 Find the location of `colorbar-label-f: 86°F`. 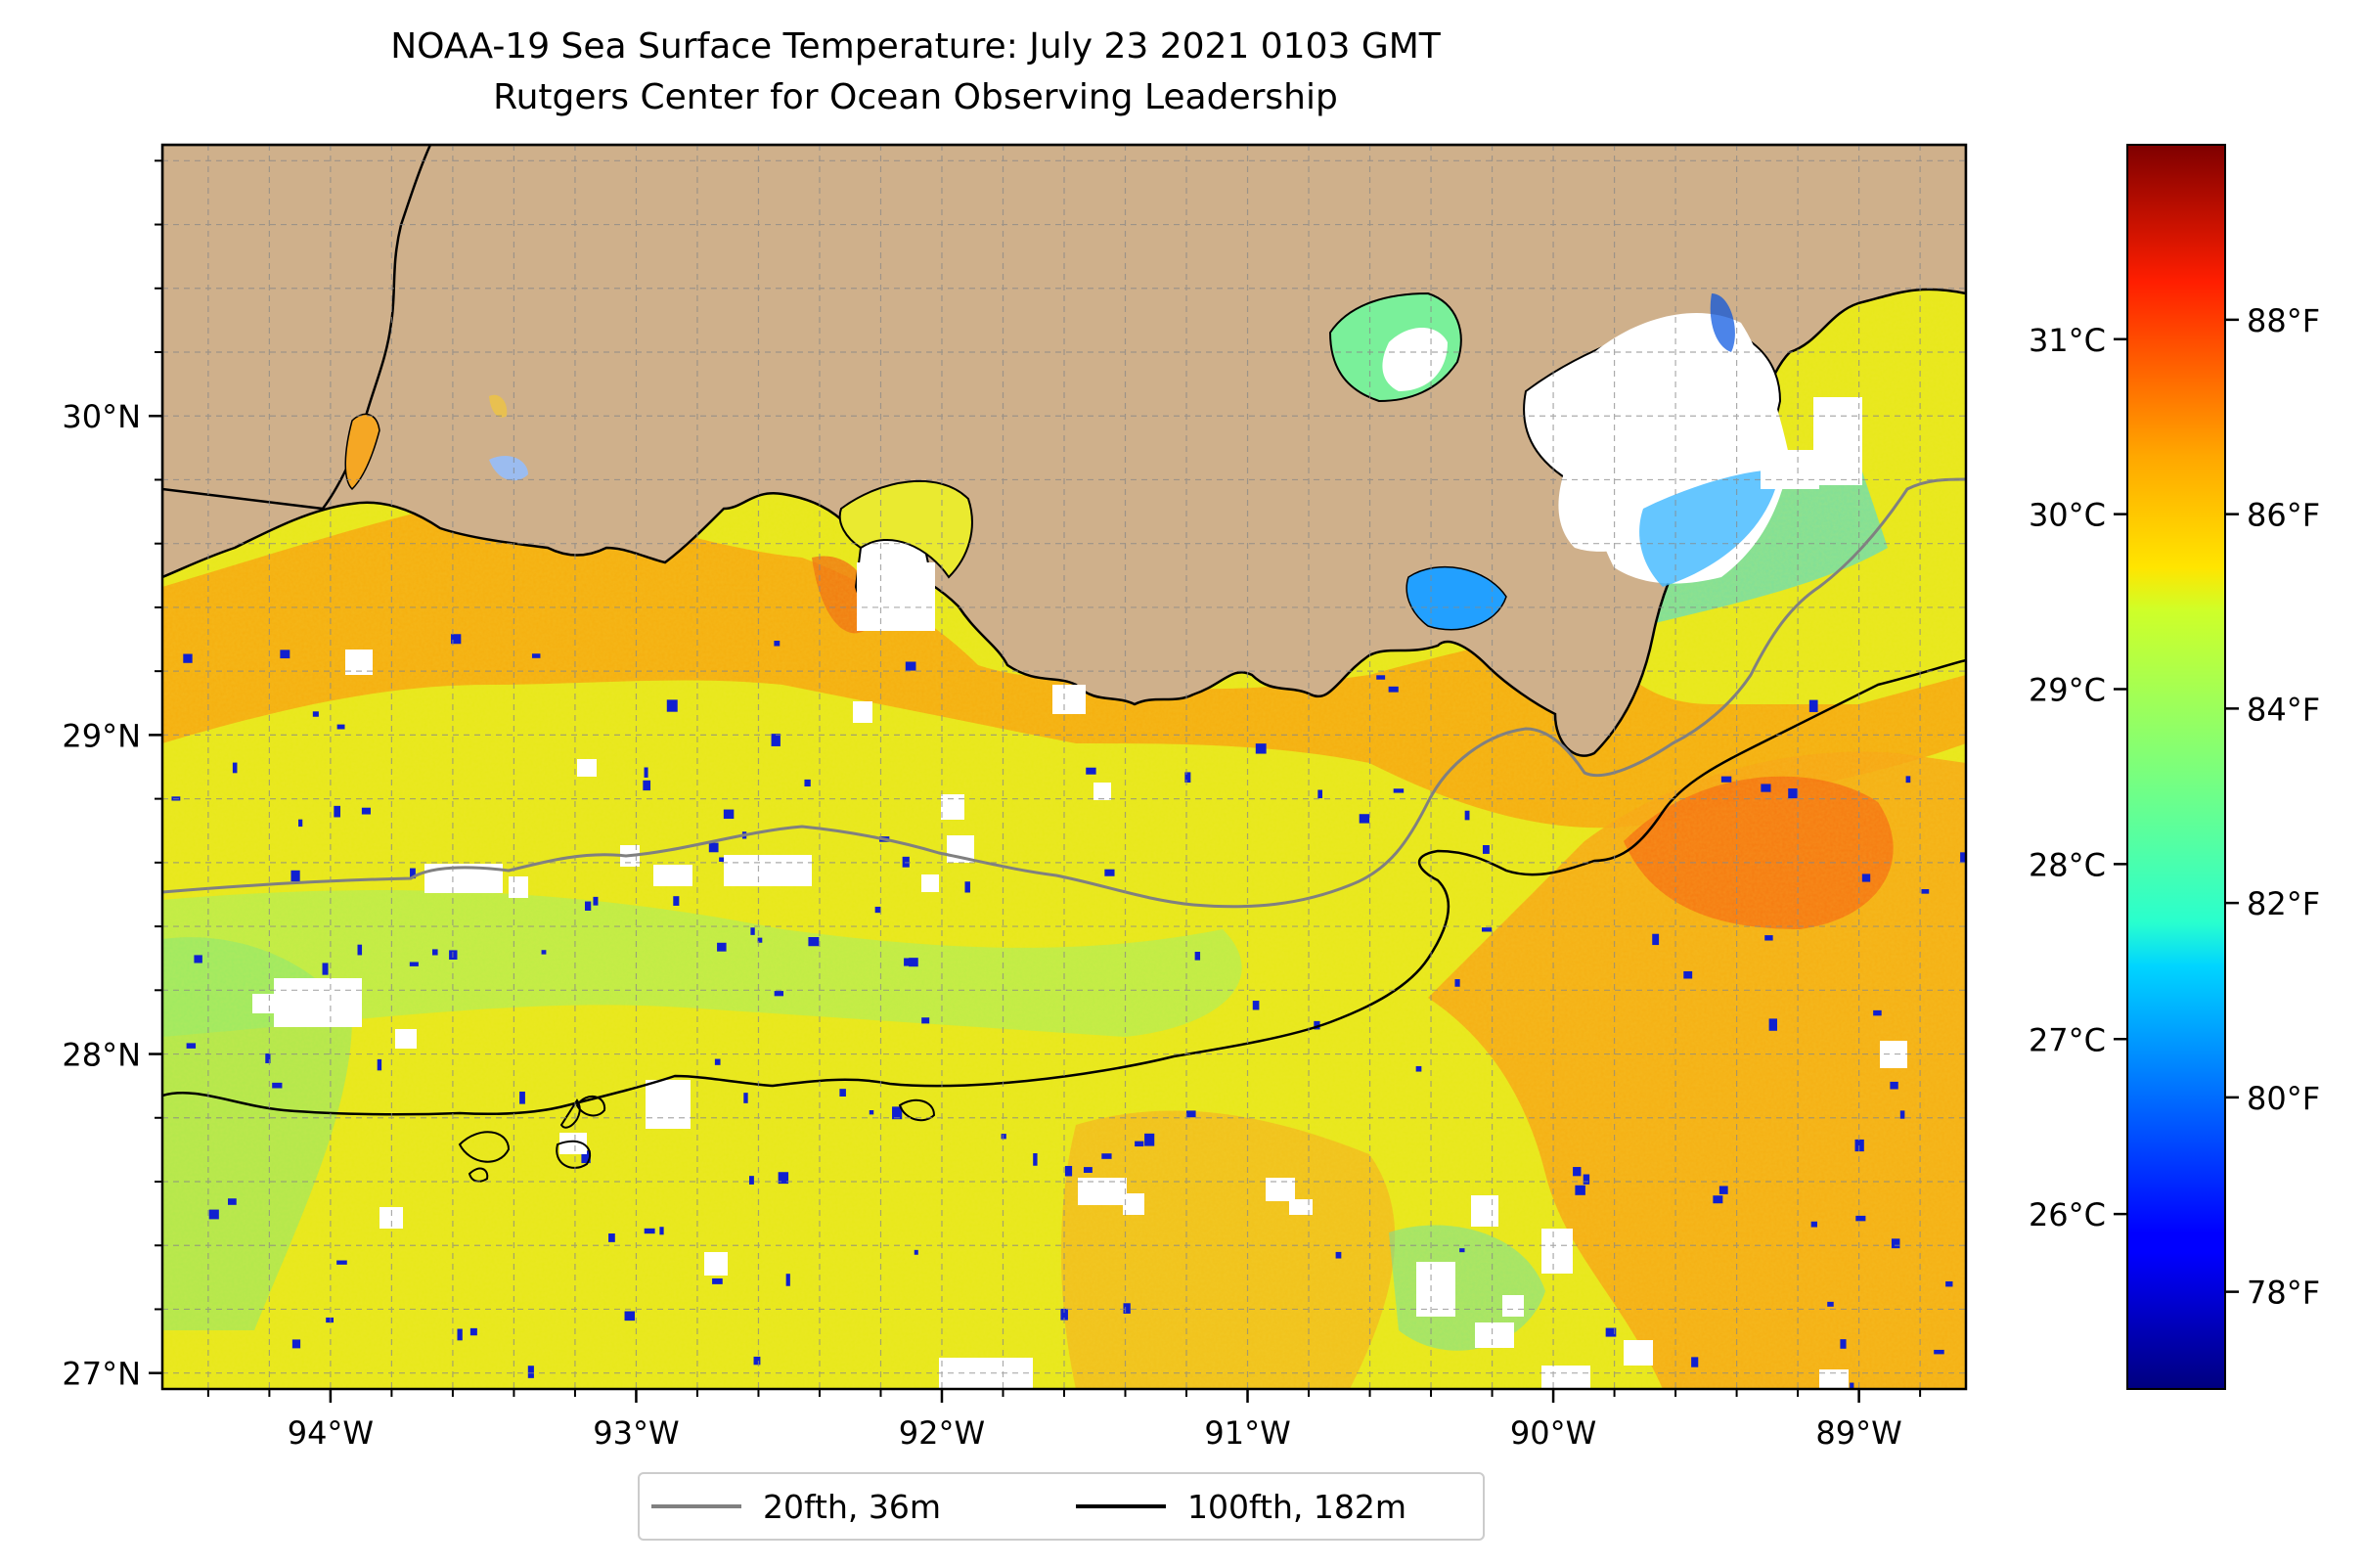

colorbar-label-f: 86°F is located at coordinates (2283, 515).